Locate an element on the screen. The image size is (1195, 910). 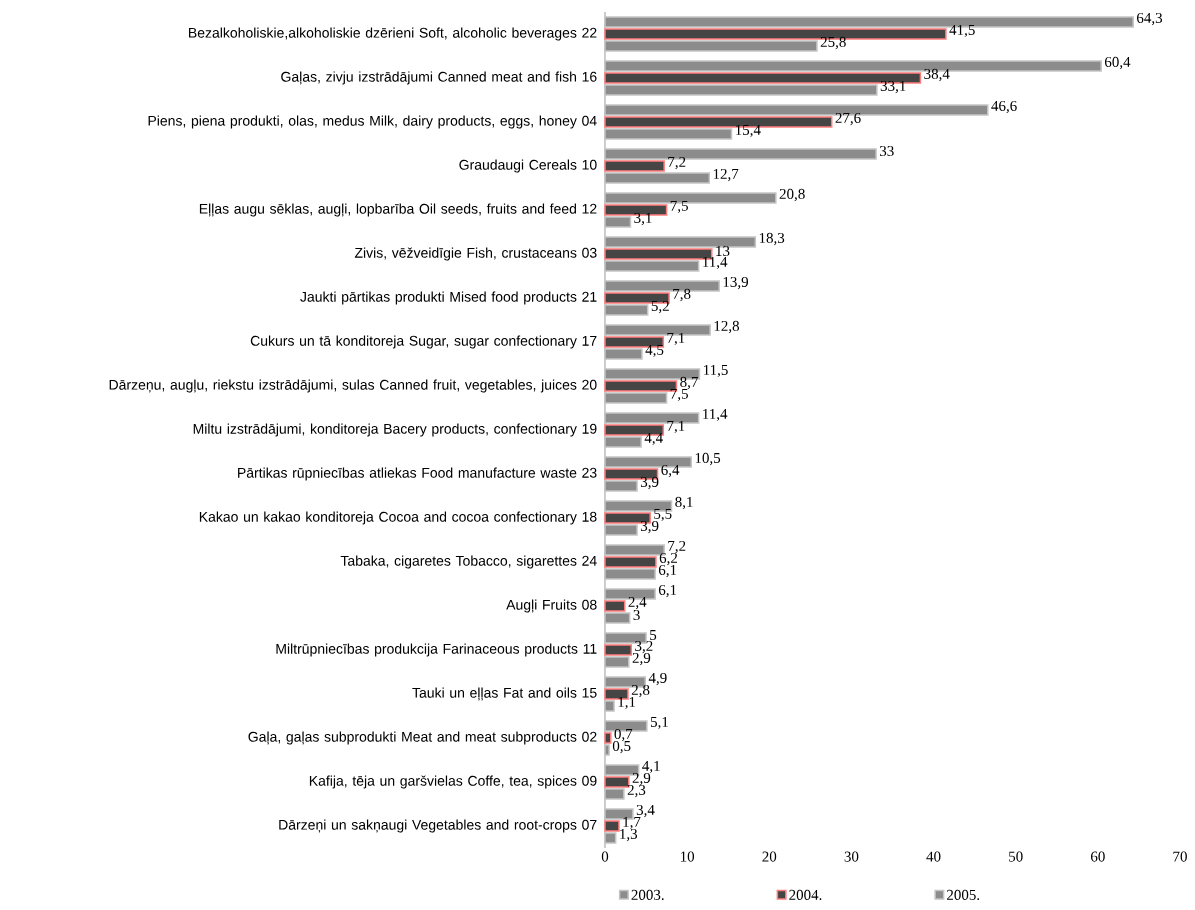
y-tick-label: Kafija, tēja un garšvielas Coffe, tea, spices 09 is located at coordinates (453, 782).